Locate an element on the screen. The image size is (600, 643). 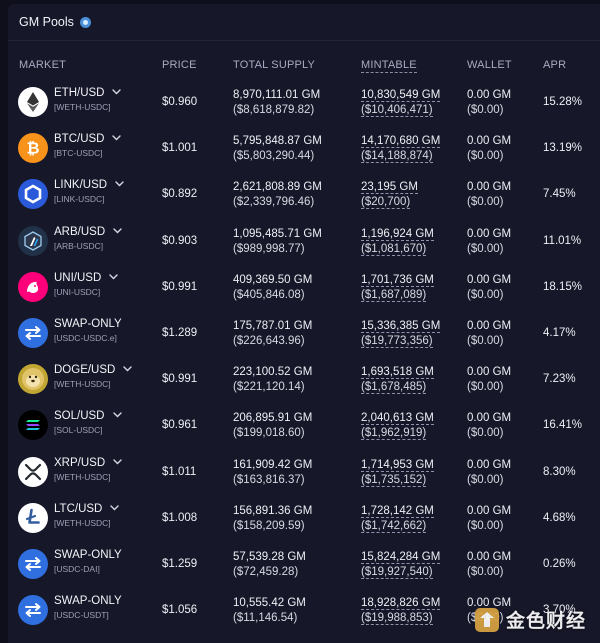
apr-value: 4.17% is located at coordinates (559, 333).